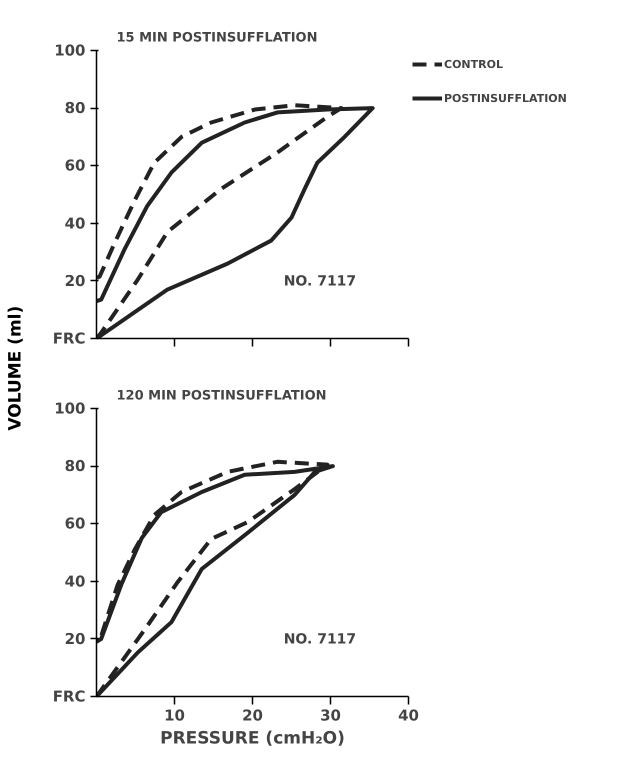 This screenshot has width=632, height=777. I want to click on x-tick-label: 20, so click(252, 715).